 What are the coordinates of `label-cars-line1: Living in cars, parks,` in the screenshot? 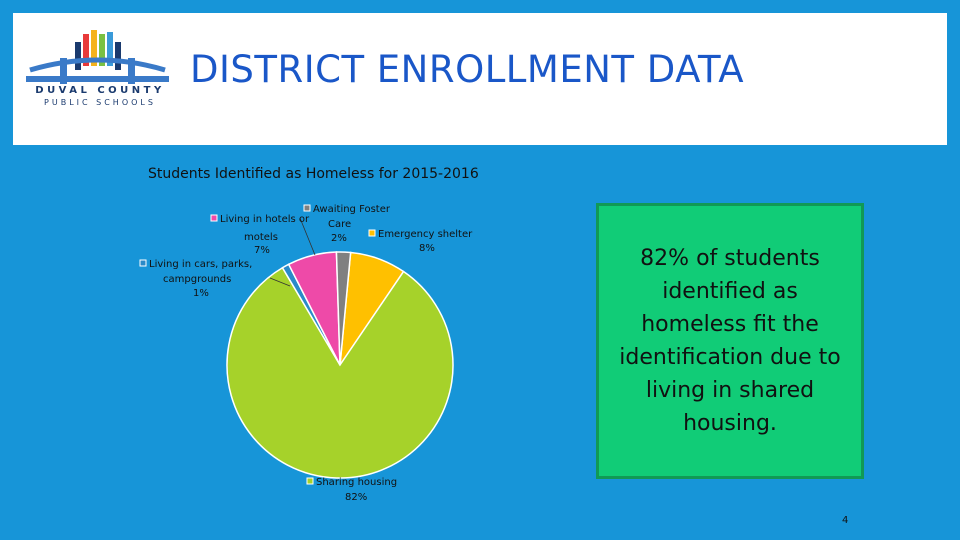 It's located at (200, 264).